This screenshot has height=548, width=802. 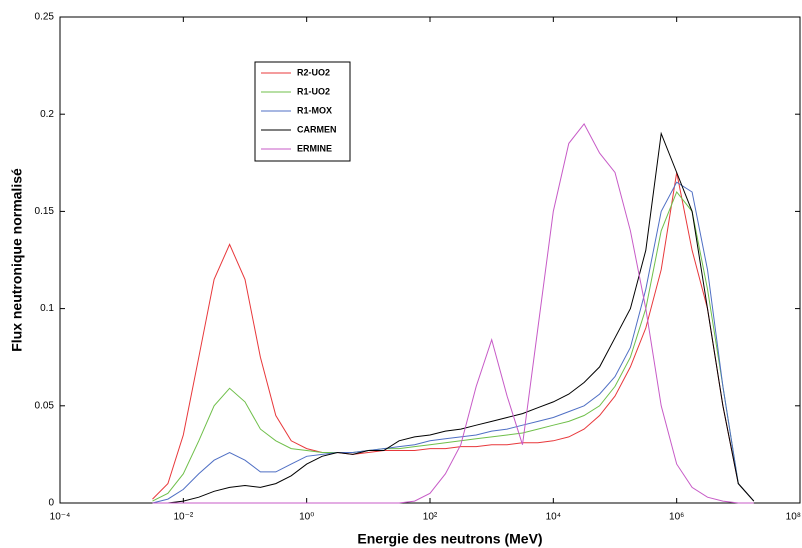 I want to click on y-tick-label: 0.1, so click(x=47, y=308).